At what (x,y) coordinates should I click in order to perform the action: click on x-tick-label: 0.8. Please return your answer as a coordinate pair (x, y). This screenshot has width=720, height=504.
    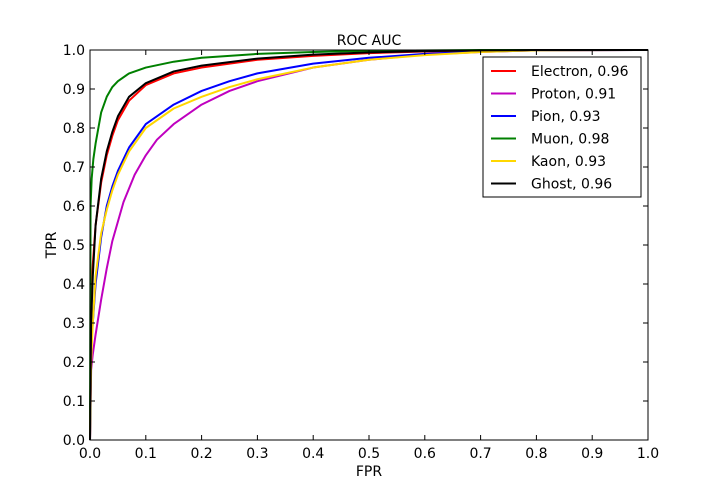
    Looking at the image, I should click on (536, 454).